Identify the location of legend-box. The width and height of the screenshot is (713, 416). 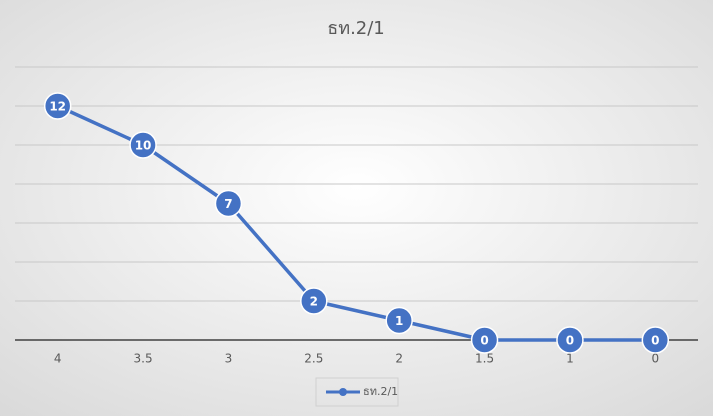
(357, 392).